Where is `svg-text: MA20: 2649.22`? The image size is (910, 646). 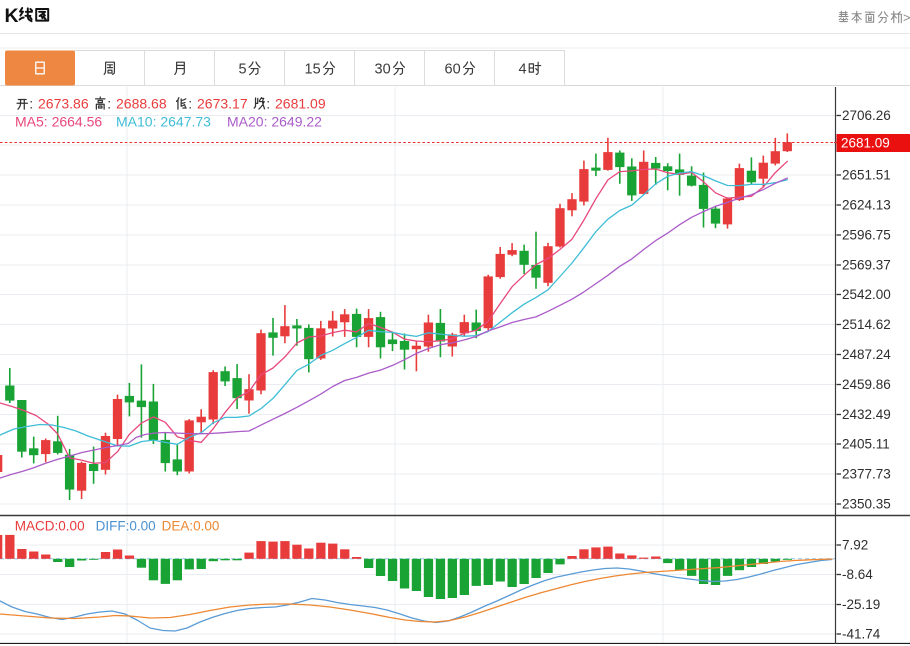
svg-text: MA20: 2649.22 is located at coordinates (274, 122).